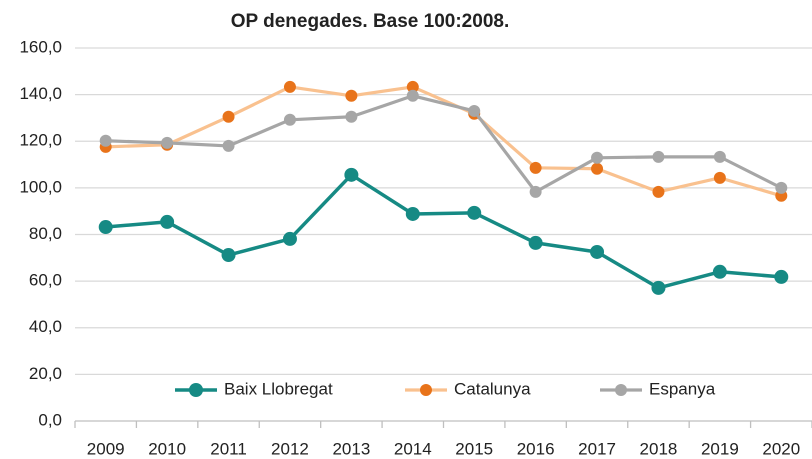  Describe the element at coordinates (228, 448) in the screenshot. I see `x-tick-label: 2011` at that location.